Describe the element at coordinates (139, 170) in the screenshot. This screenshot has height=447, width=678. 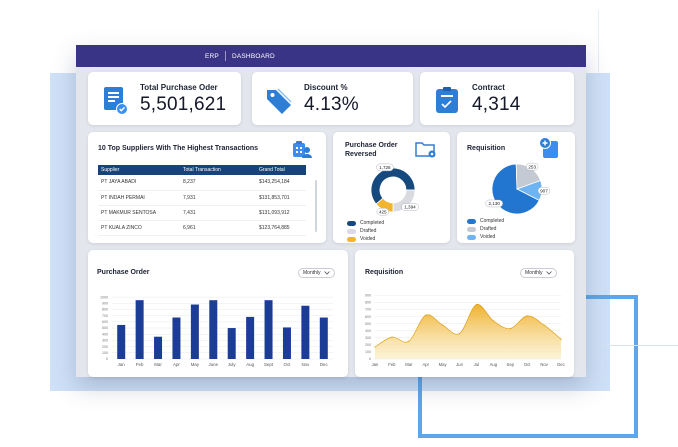
I see `column-header: Supplier` at that location.